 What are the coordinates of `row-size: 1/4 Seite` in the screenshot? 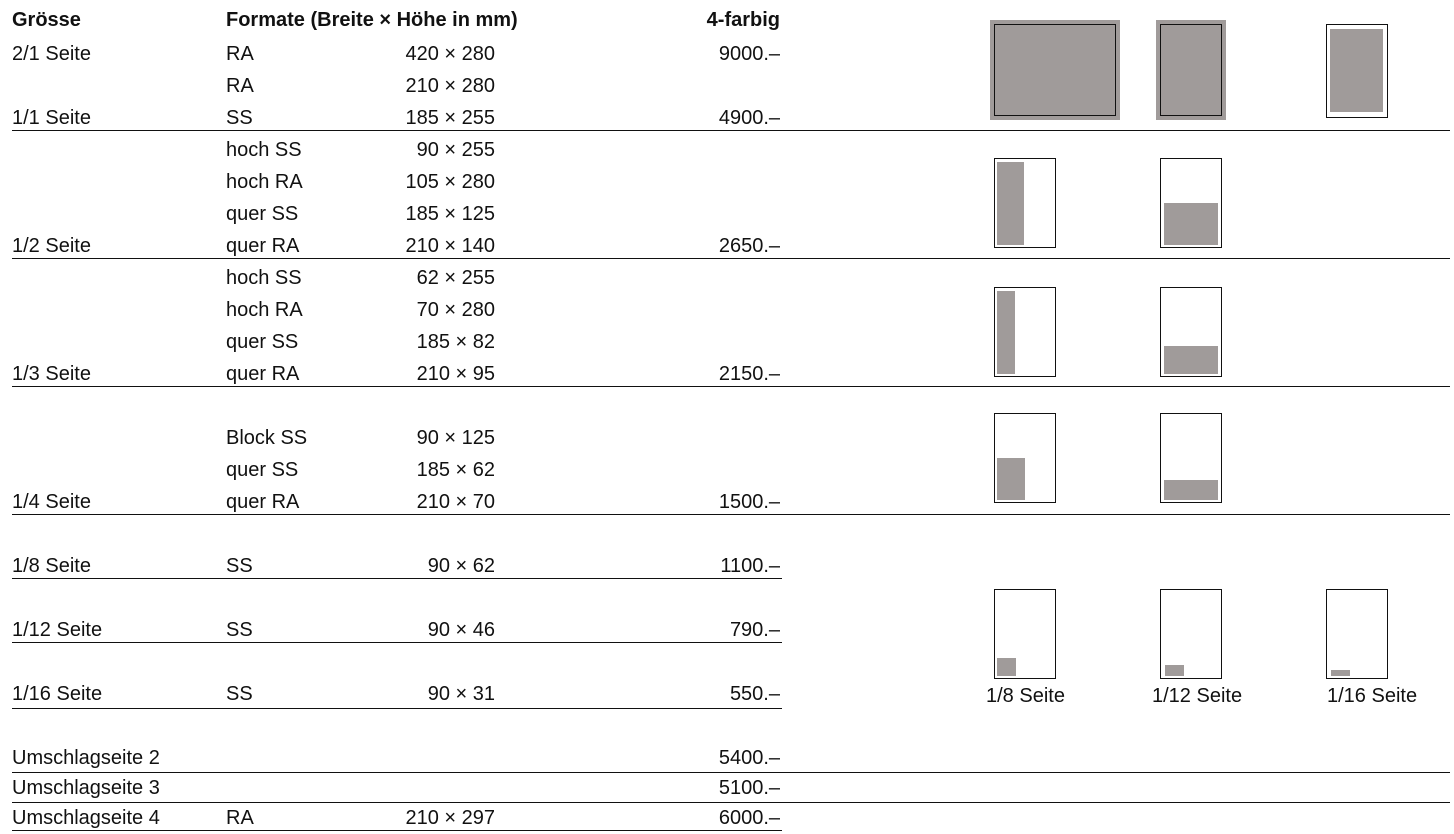 It's located at (51, 502).